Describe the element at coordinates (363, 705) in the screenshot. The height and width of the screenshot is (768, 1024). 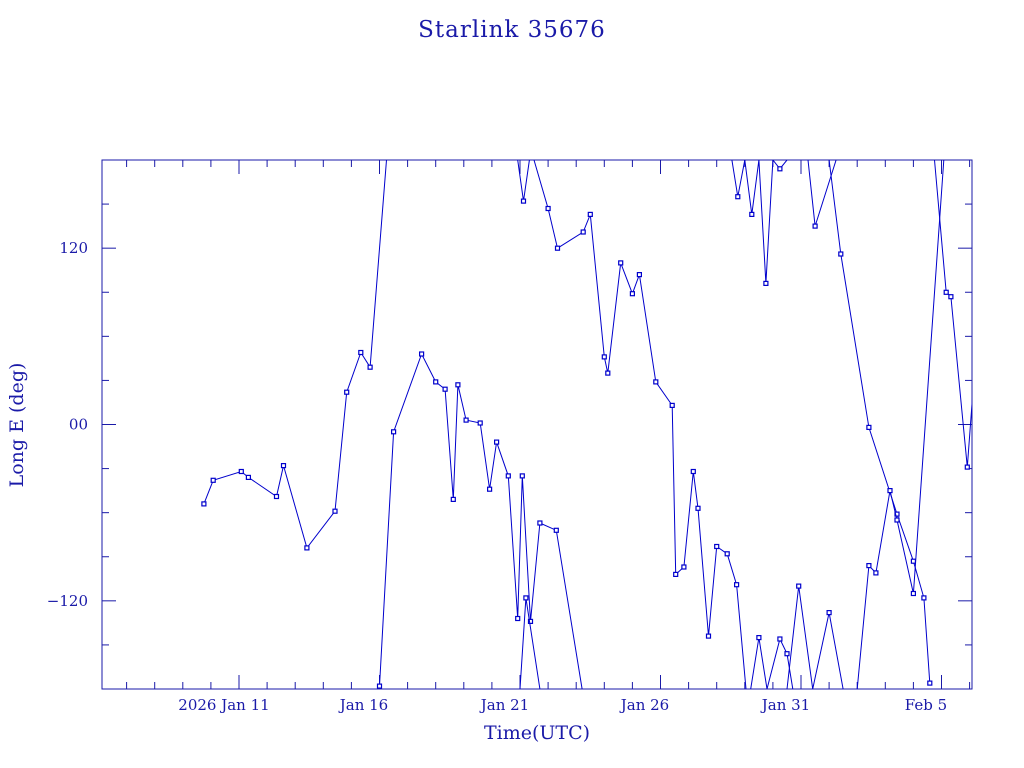
I see `x-tick-label: Jan 16` at that location.